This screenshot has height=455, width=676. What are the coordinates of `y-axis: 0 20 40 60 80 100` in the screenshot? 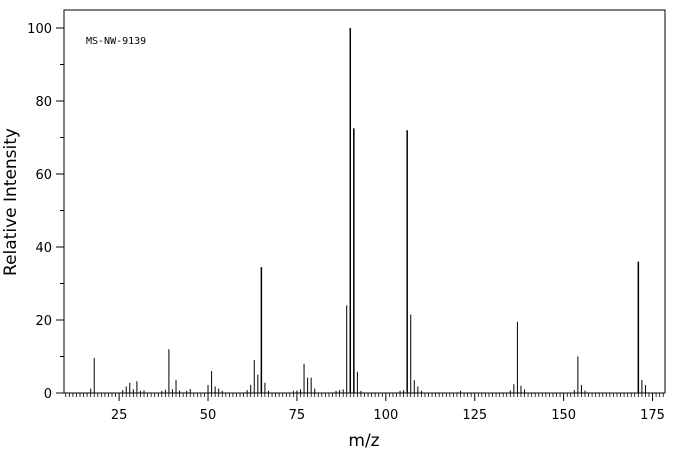 It's located at (45, 212).